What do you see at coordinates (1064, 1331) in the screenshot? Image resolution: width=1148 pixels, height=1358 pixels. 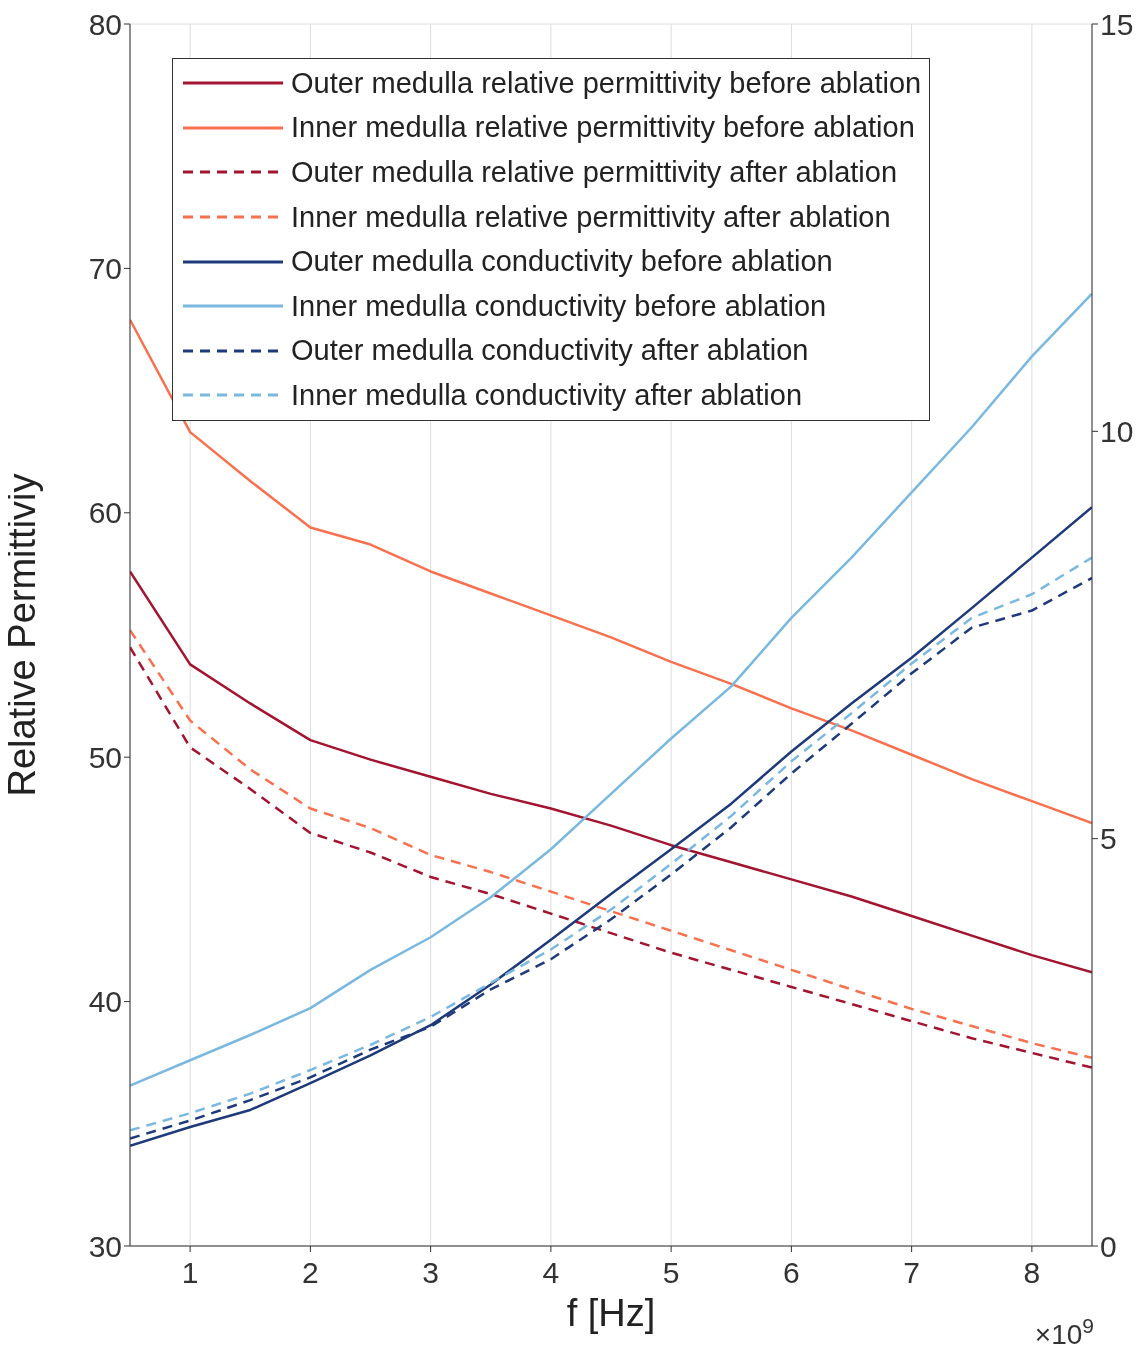 I see `text: ×10$^{9}$` at bounding box center [1064, 1331].